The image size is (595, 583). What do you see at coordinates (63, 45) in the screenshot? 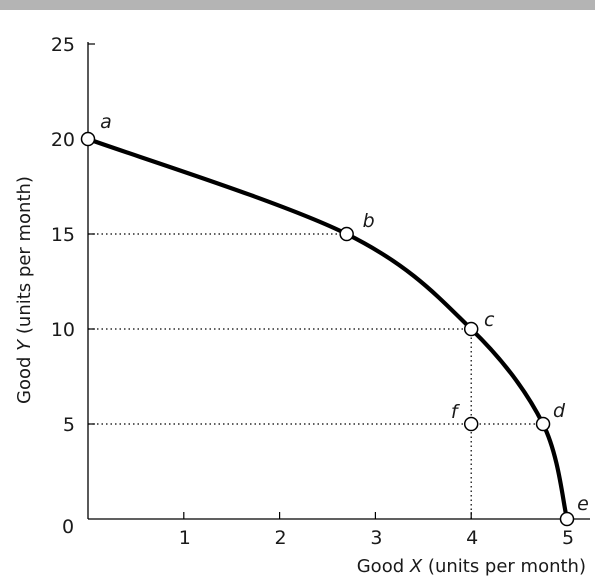
I see `y-tick-label: 25` at bounding box center [63, 45].